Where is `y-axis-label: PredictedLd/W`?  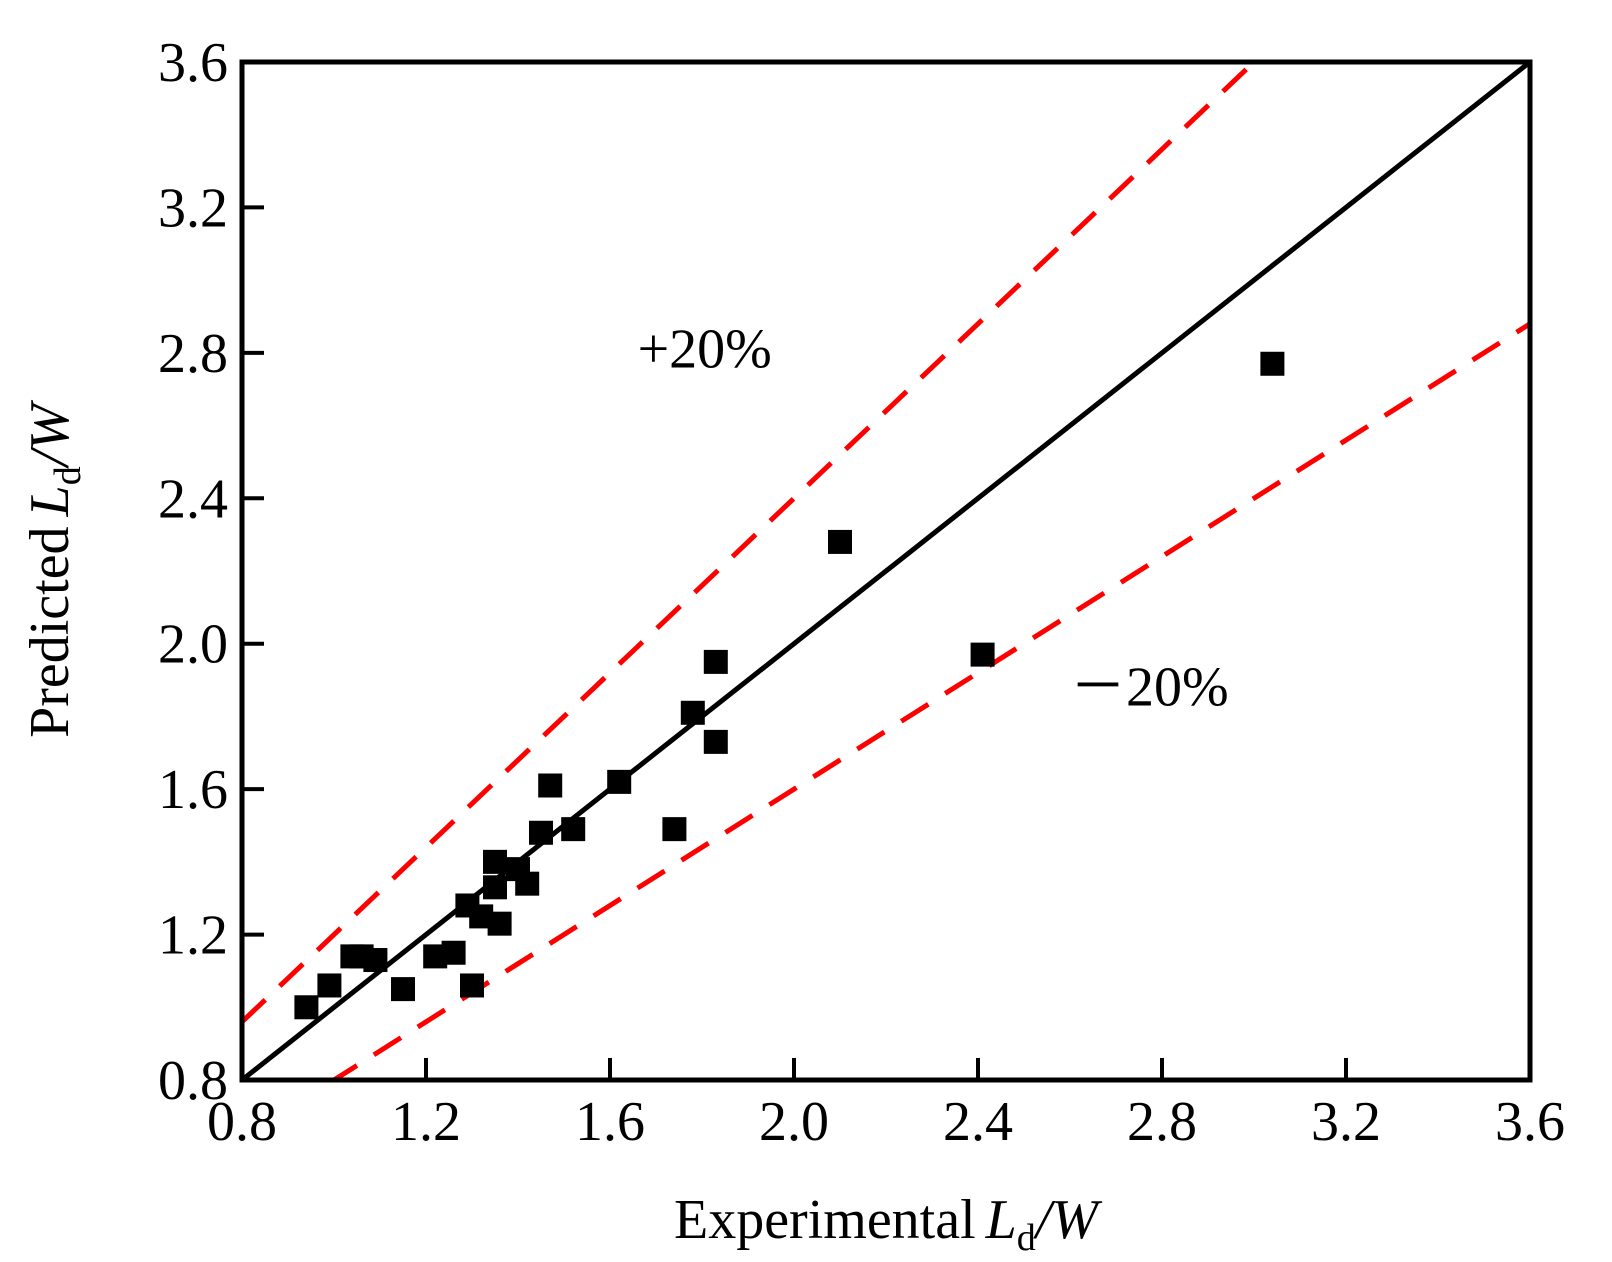
y-axis-label: PredictedLd/W is located at coordinates (54, 569).